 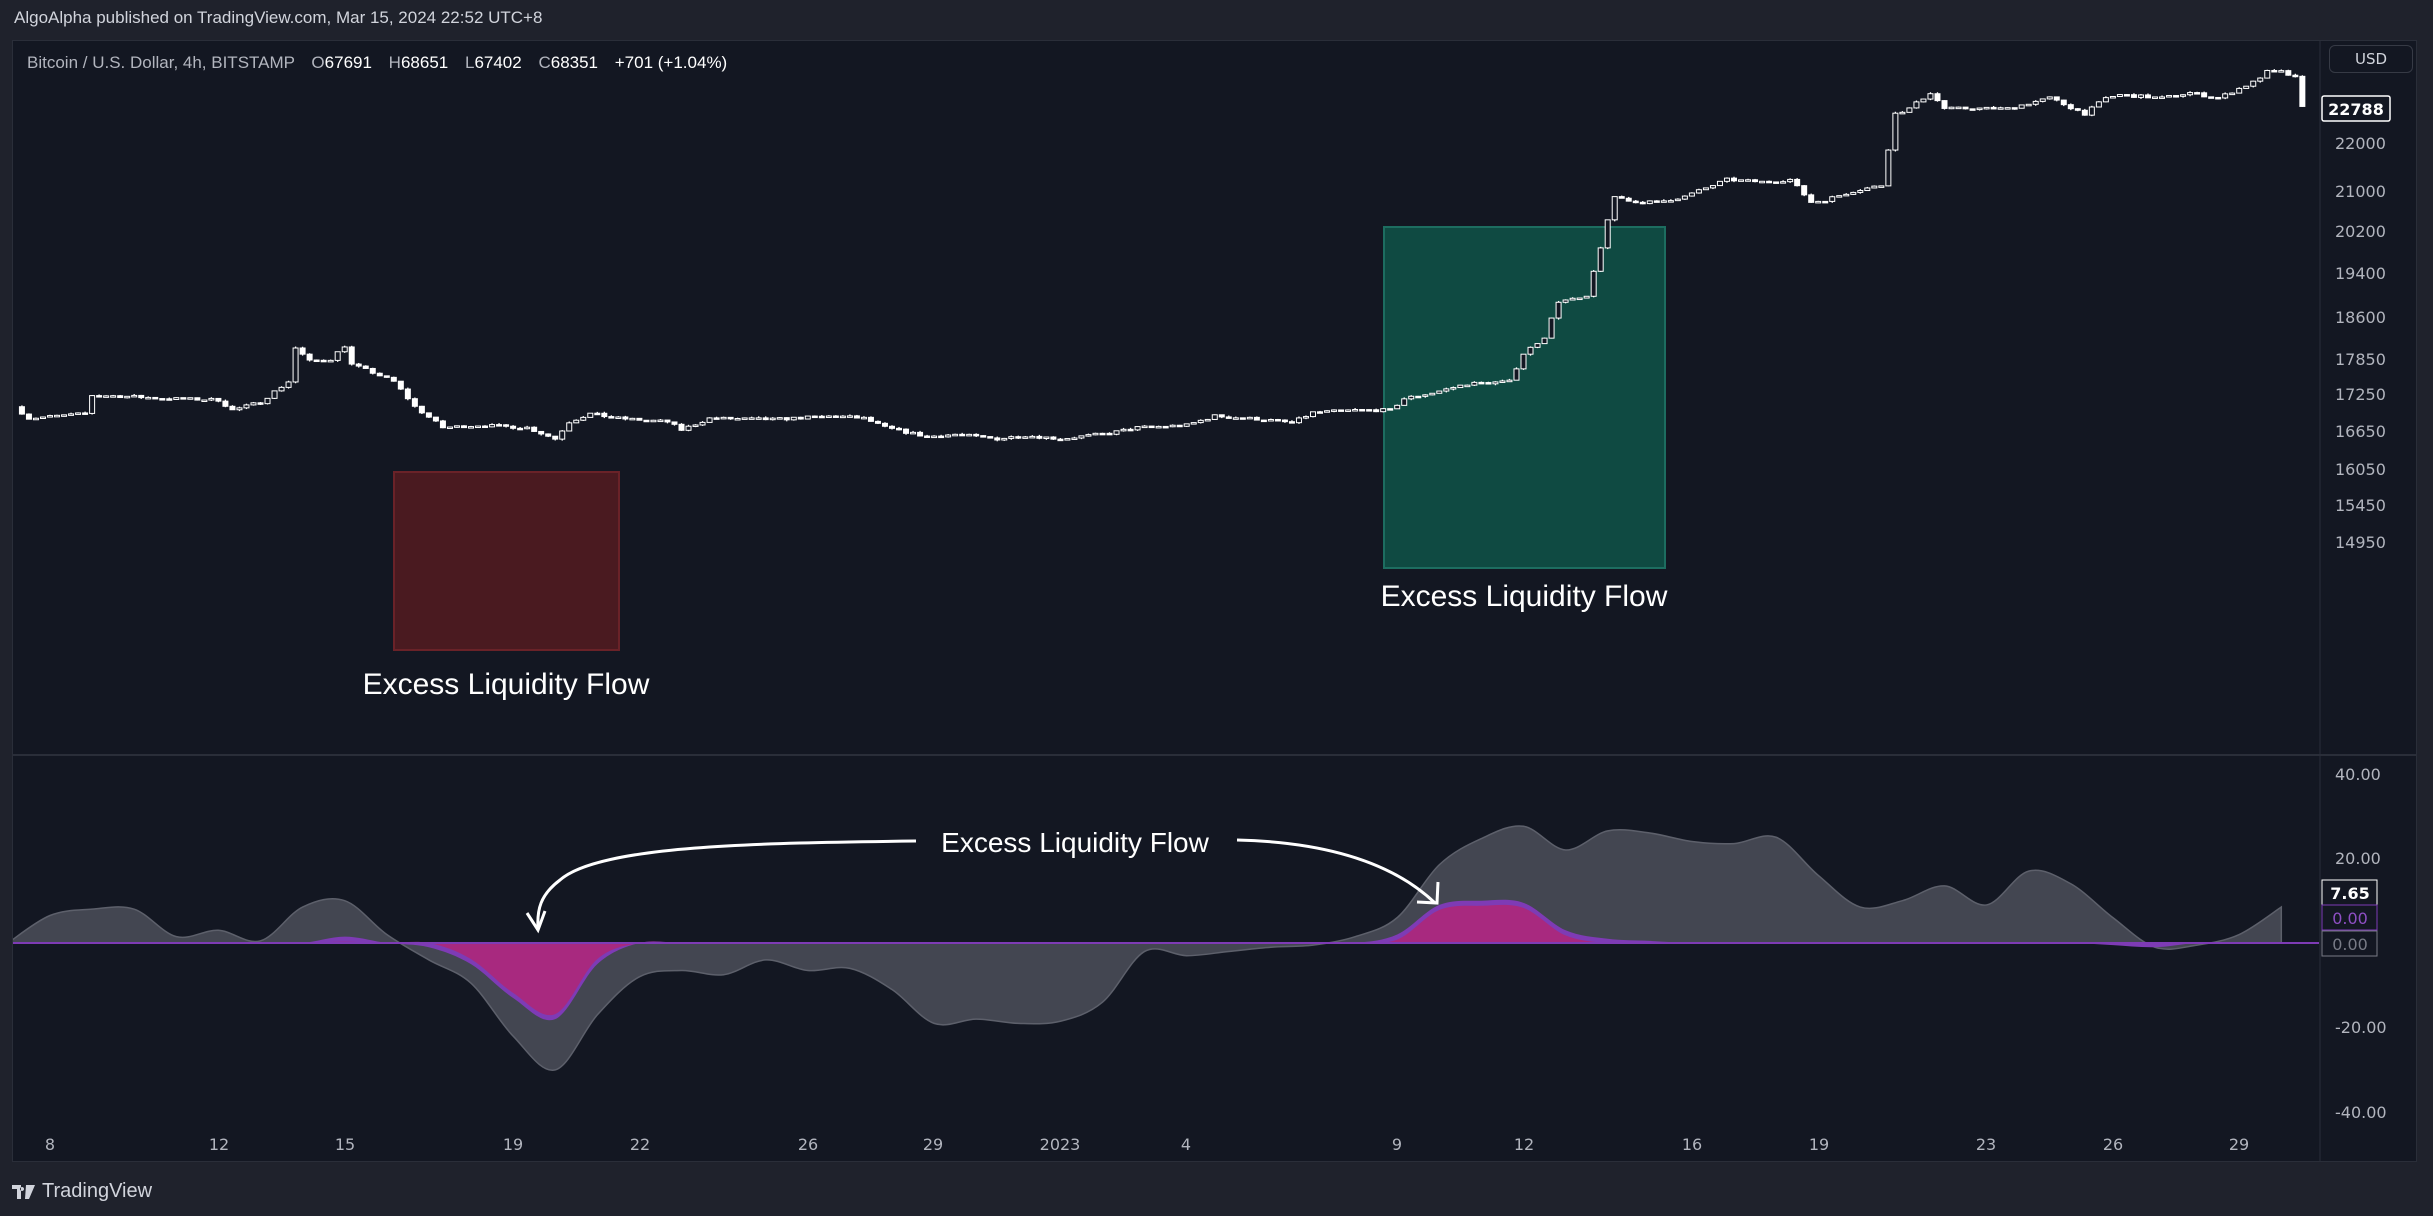 What do you see at coordinates (1147, 1144) in the screenshot?
I see `time-axis: 8 12 15 19 22 26 29 2023 4 9 12 16 19 23 26 29` at bounding box center [1147, 1144].